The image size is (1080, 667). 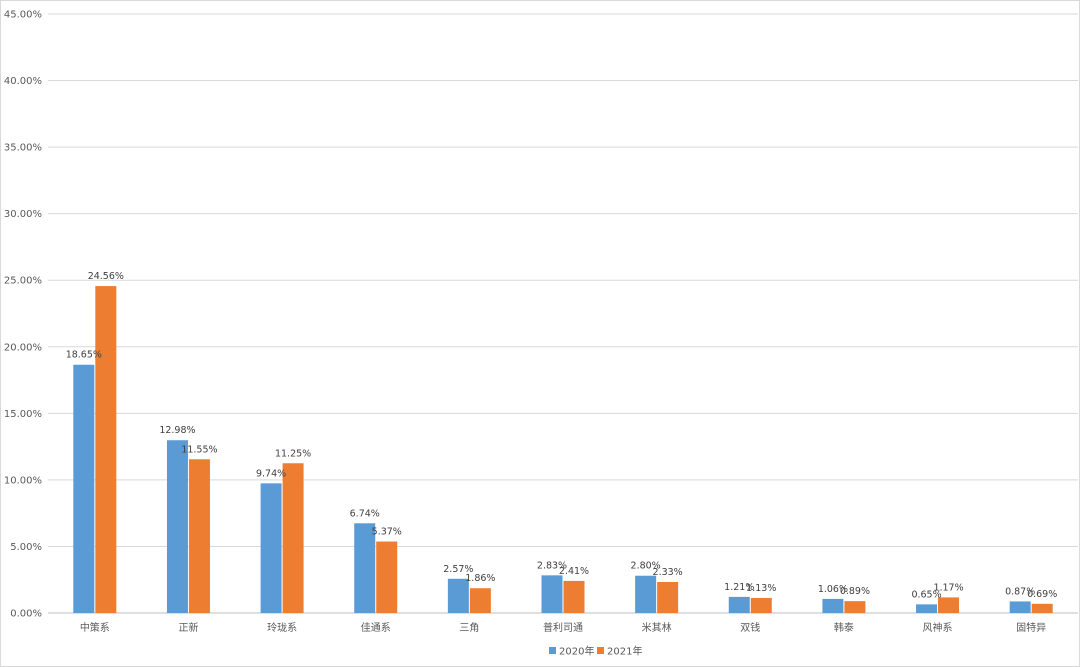 I want to click on data-label: 12.98%, so click(x=177, y=430).